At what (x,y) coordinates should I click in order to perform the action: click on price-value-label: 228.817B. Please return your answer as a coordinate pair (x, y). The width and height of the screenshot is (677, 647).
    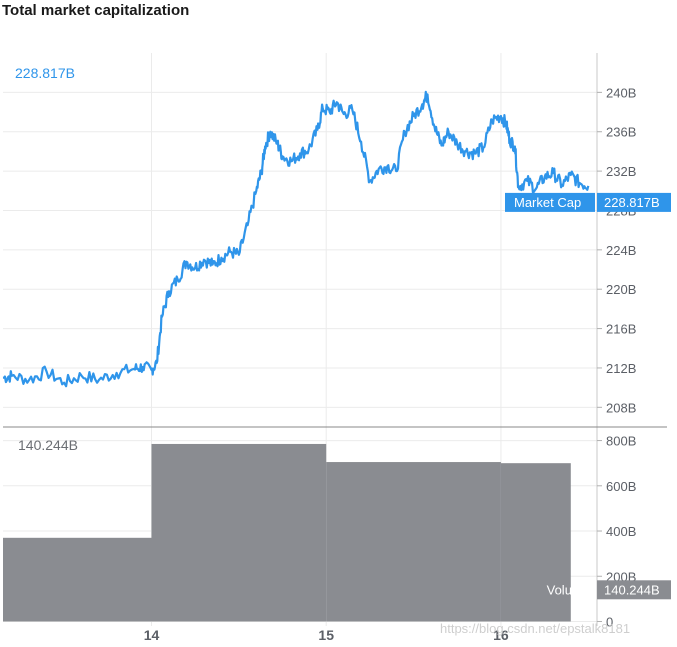
    Looking at the image, I should click on (632, 202).